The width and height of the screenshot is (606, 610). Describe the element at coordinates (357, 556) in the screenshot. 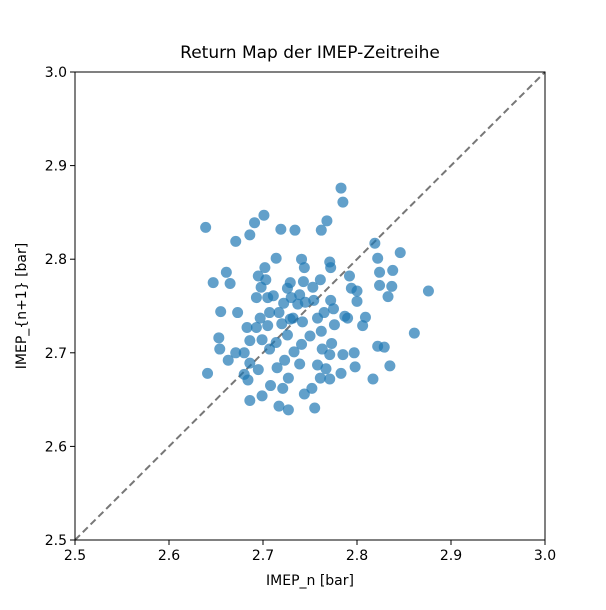

I see `x-tick-label: 2.8` at that location.